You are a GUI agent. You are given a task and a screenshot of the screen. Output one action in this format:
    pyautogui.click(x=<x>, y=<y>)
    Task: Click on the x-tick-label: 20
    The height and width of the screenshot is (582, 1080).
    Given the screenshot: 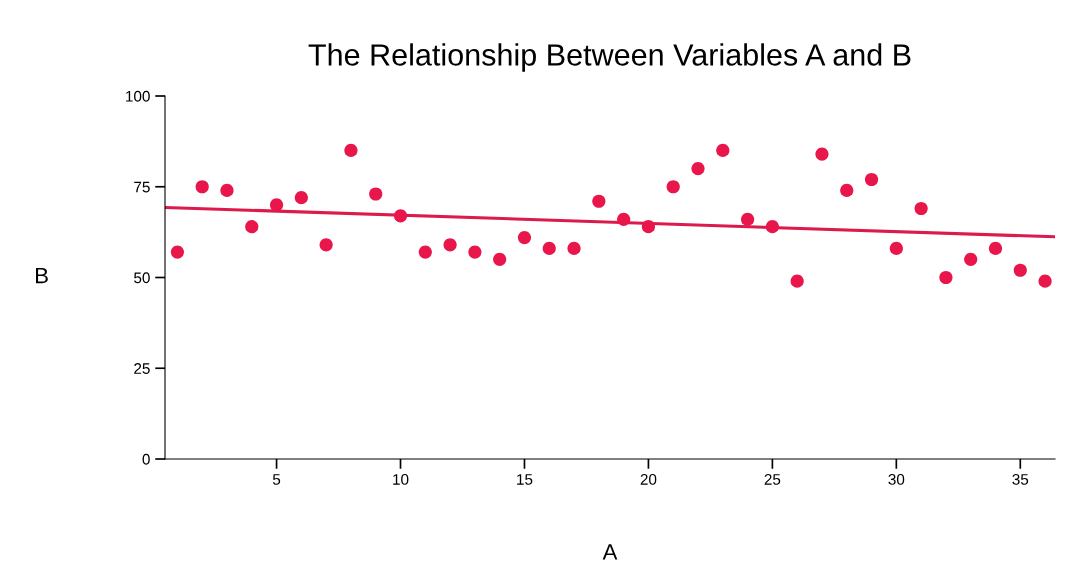 What is the action you would take?
    pyautogui.click(x=648, y=479)
    